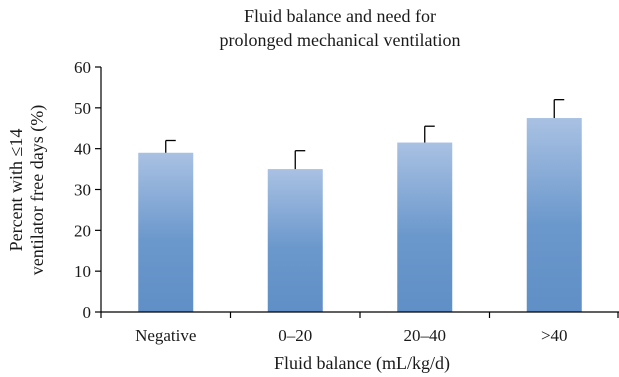 Image resolution: width=619 pixels, height=377 pixels. I want to click on x-tick-label-2: 0–20, so click(295, 335).